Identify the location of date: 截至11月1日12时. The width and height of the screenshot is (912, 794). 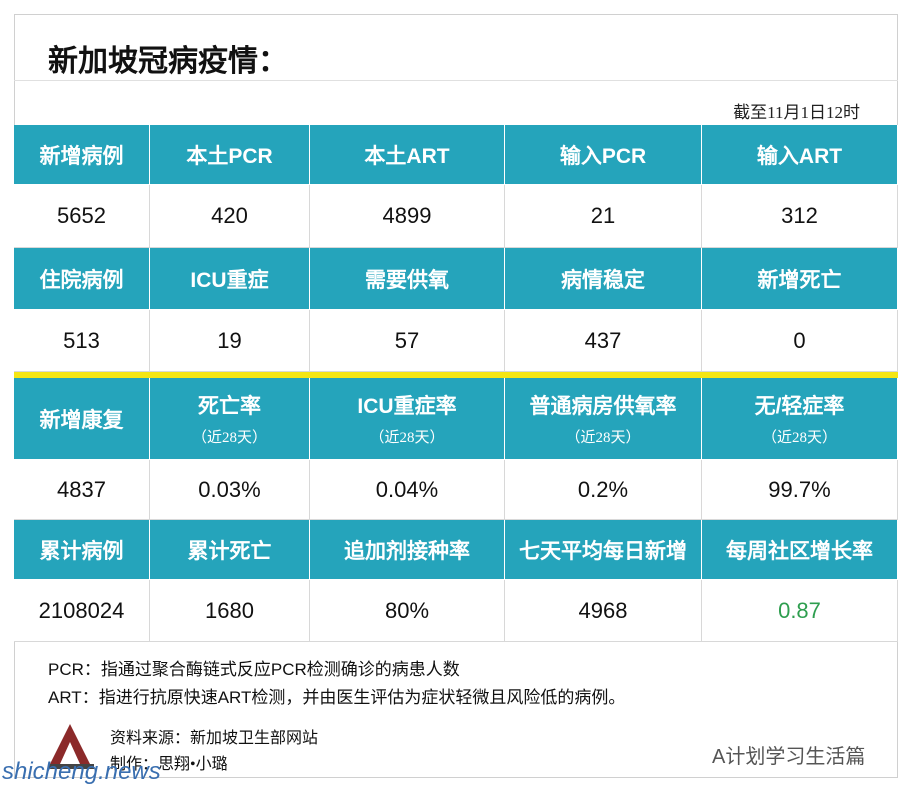
(796, 112).